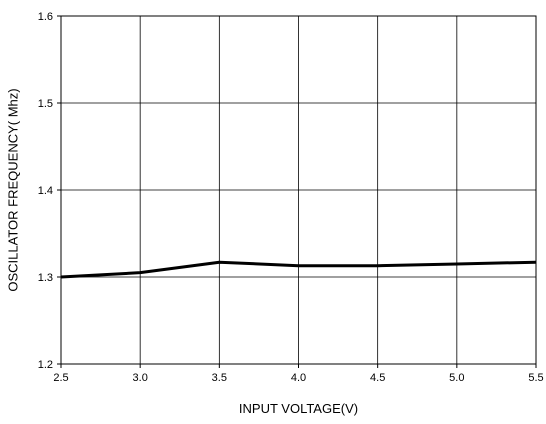 This screenshot has height=424, width=546. Describe the element at coordinates (535, 378) in the screenshot. I see `x-tick-label: 5.5` at that location.